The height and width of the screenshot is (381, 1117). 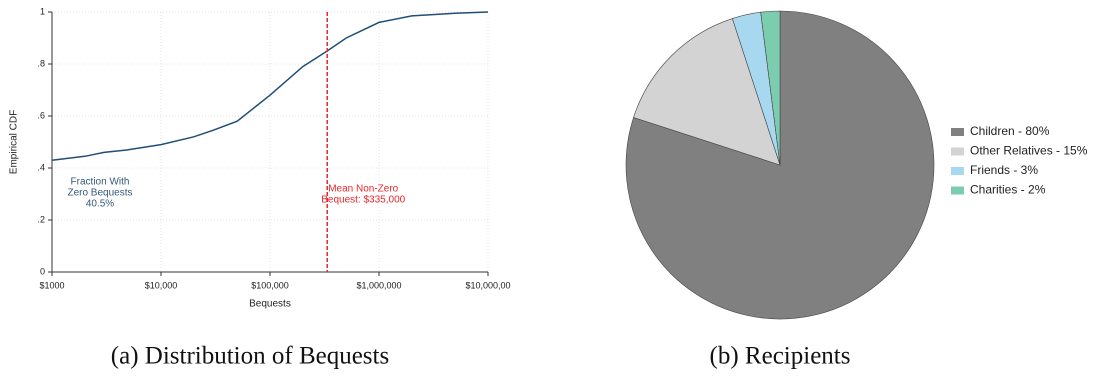 What do you see at coordinates (250, 356) in the screenshot?
I see `caption: (a) Distribution of Bequests` at bounding box center [250, 356].